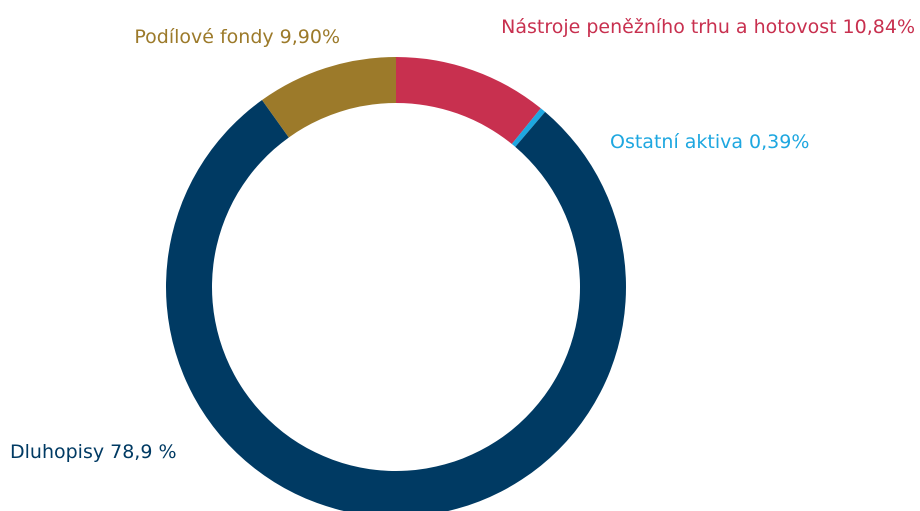  I want to click on segment-label: Ostatní aktiva 0,39%, so click(709, 142).